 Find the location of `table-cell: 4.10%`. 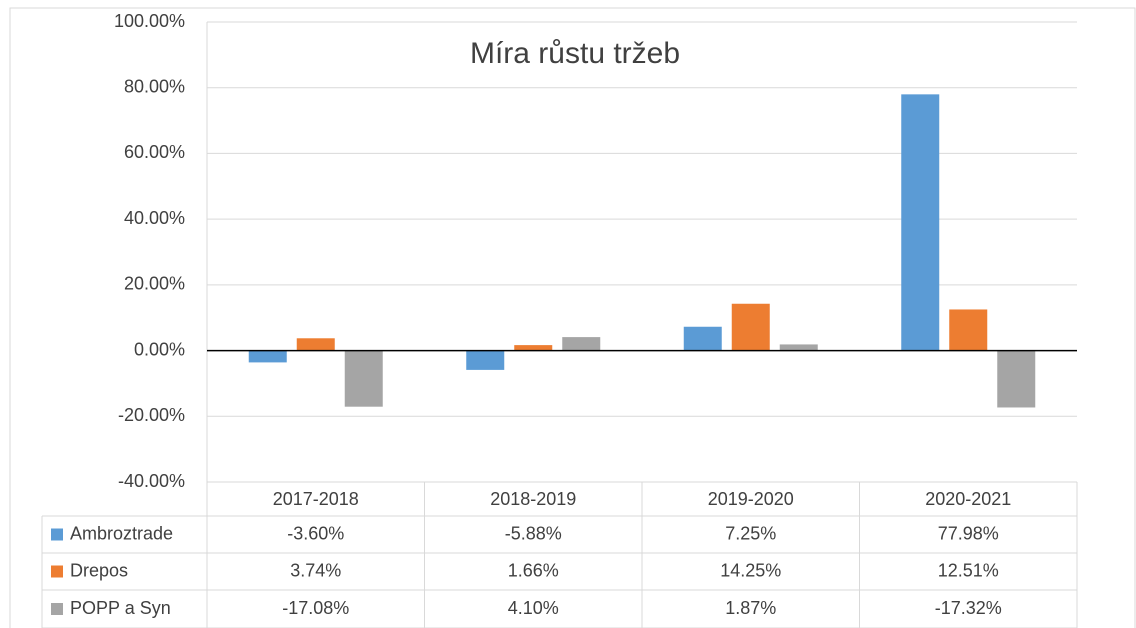

table-cell: 4.10% is located at coordinates (533, 608).